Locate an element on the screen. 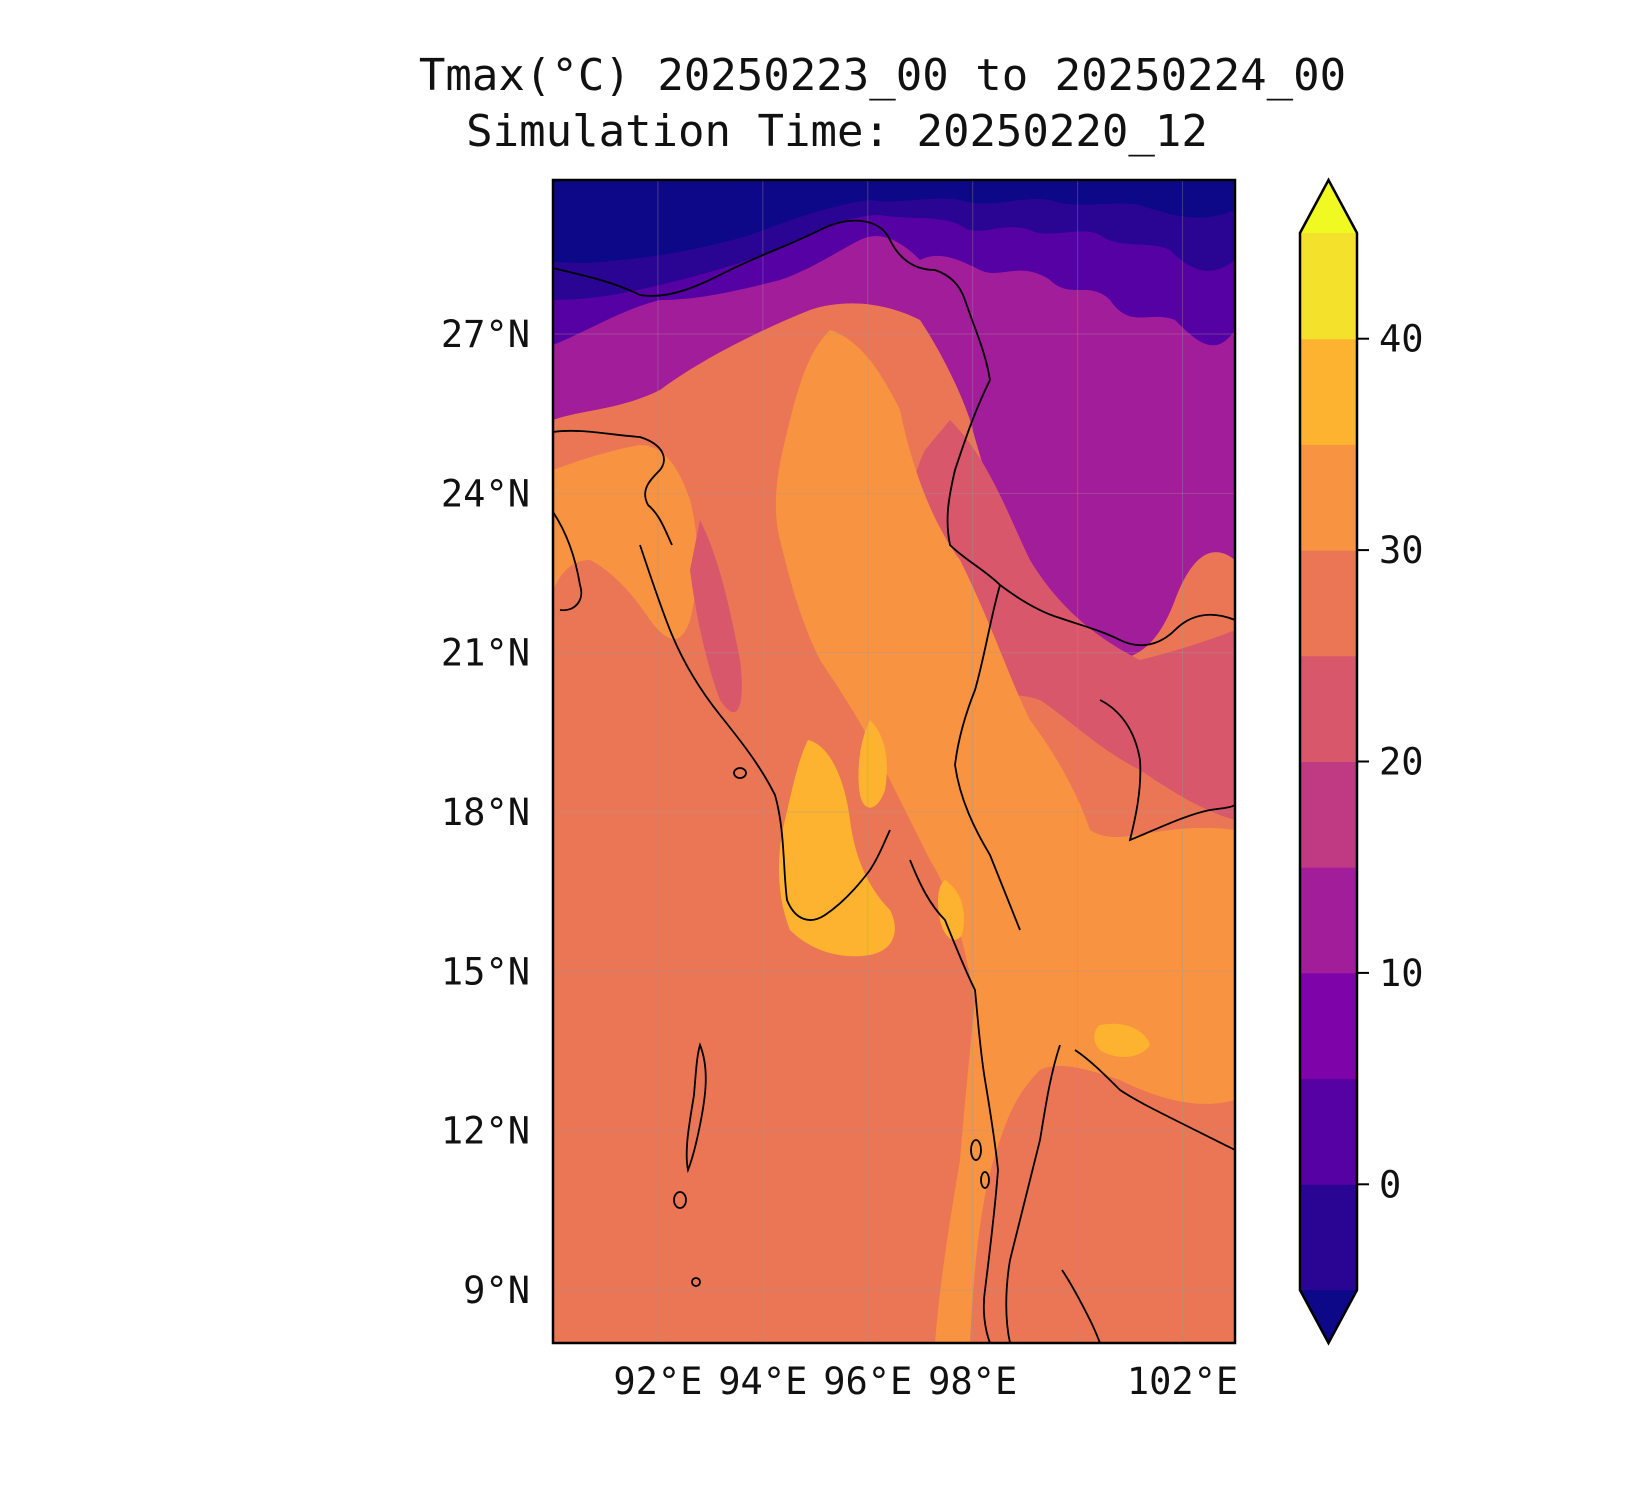 Image resolution: width=1650 pixels, height=1500 pixels. colorbar-over-extension is located at coordinates (1328, 206).